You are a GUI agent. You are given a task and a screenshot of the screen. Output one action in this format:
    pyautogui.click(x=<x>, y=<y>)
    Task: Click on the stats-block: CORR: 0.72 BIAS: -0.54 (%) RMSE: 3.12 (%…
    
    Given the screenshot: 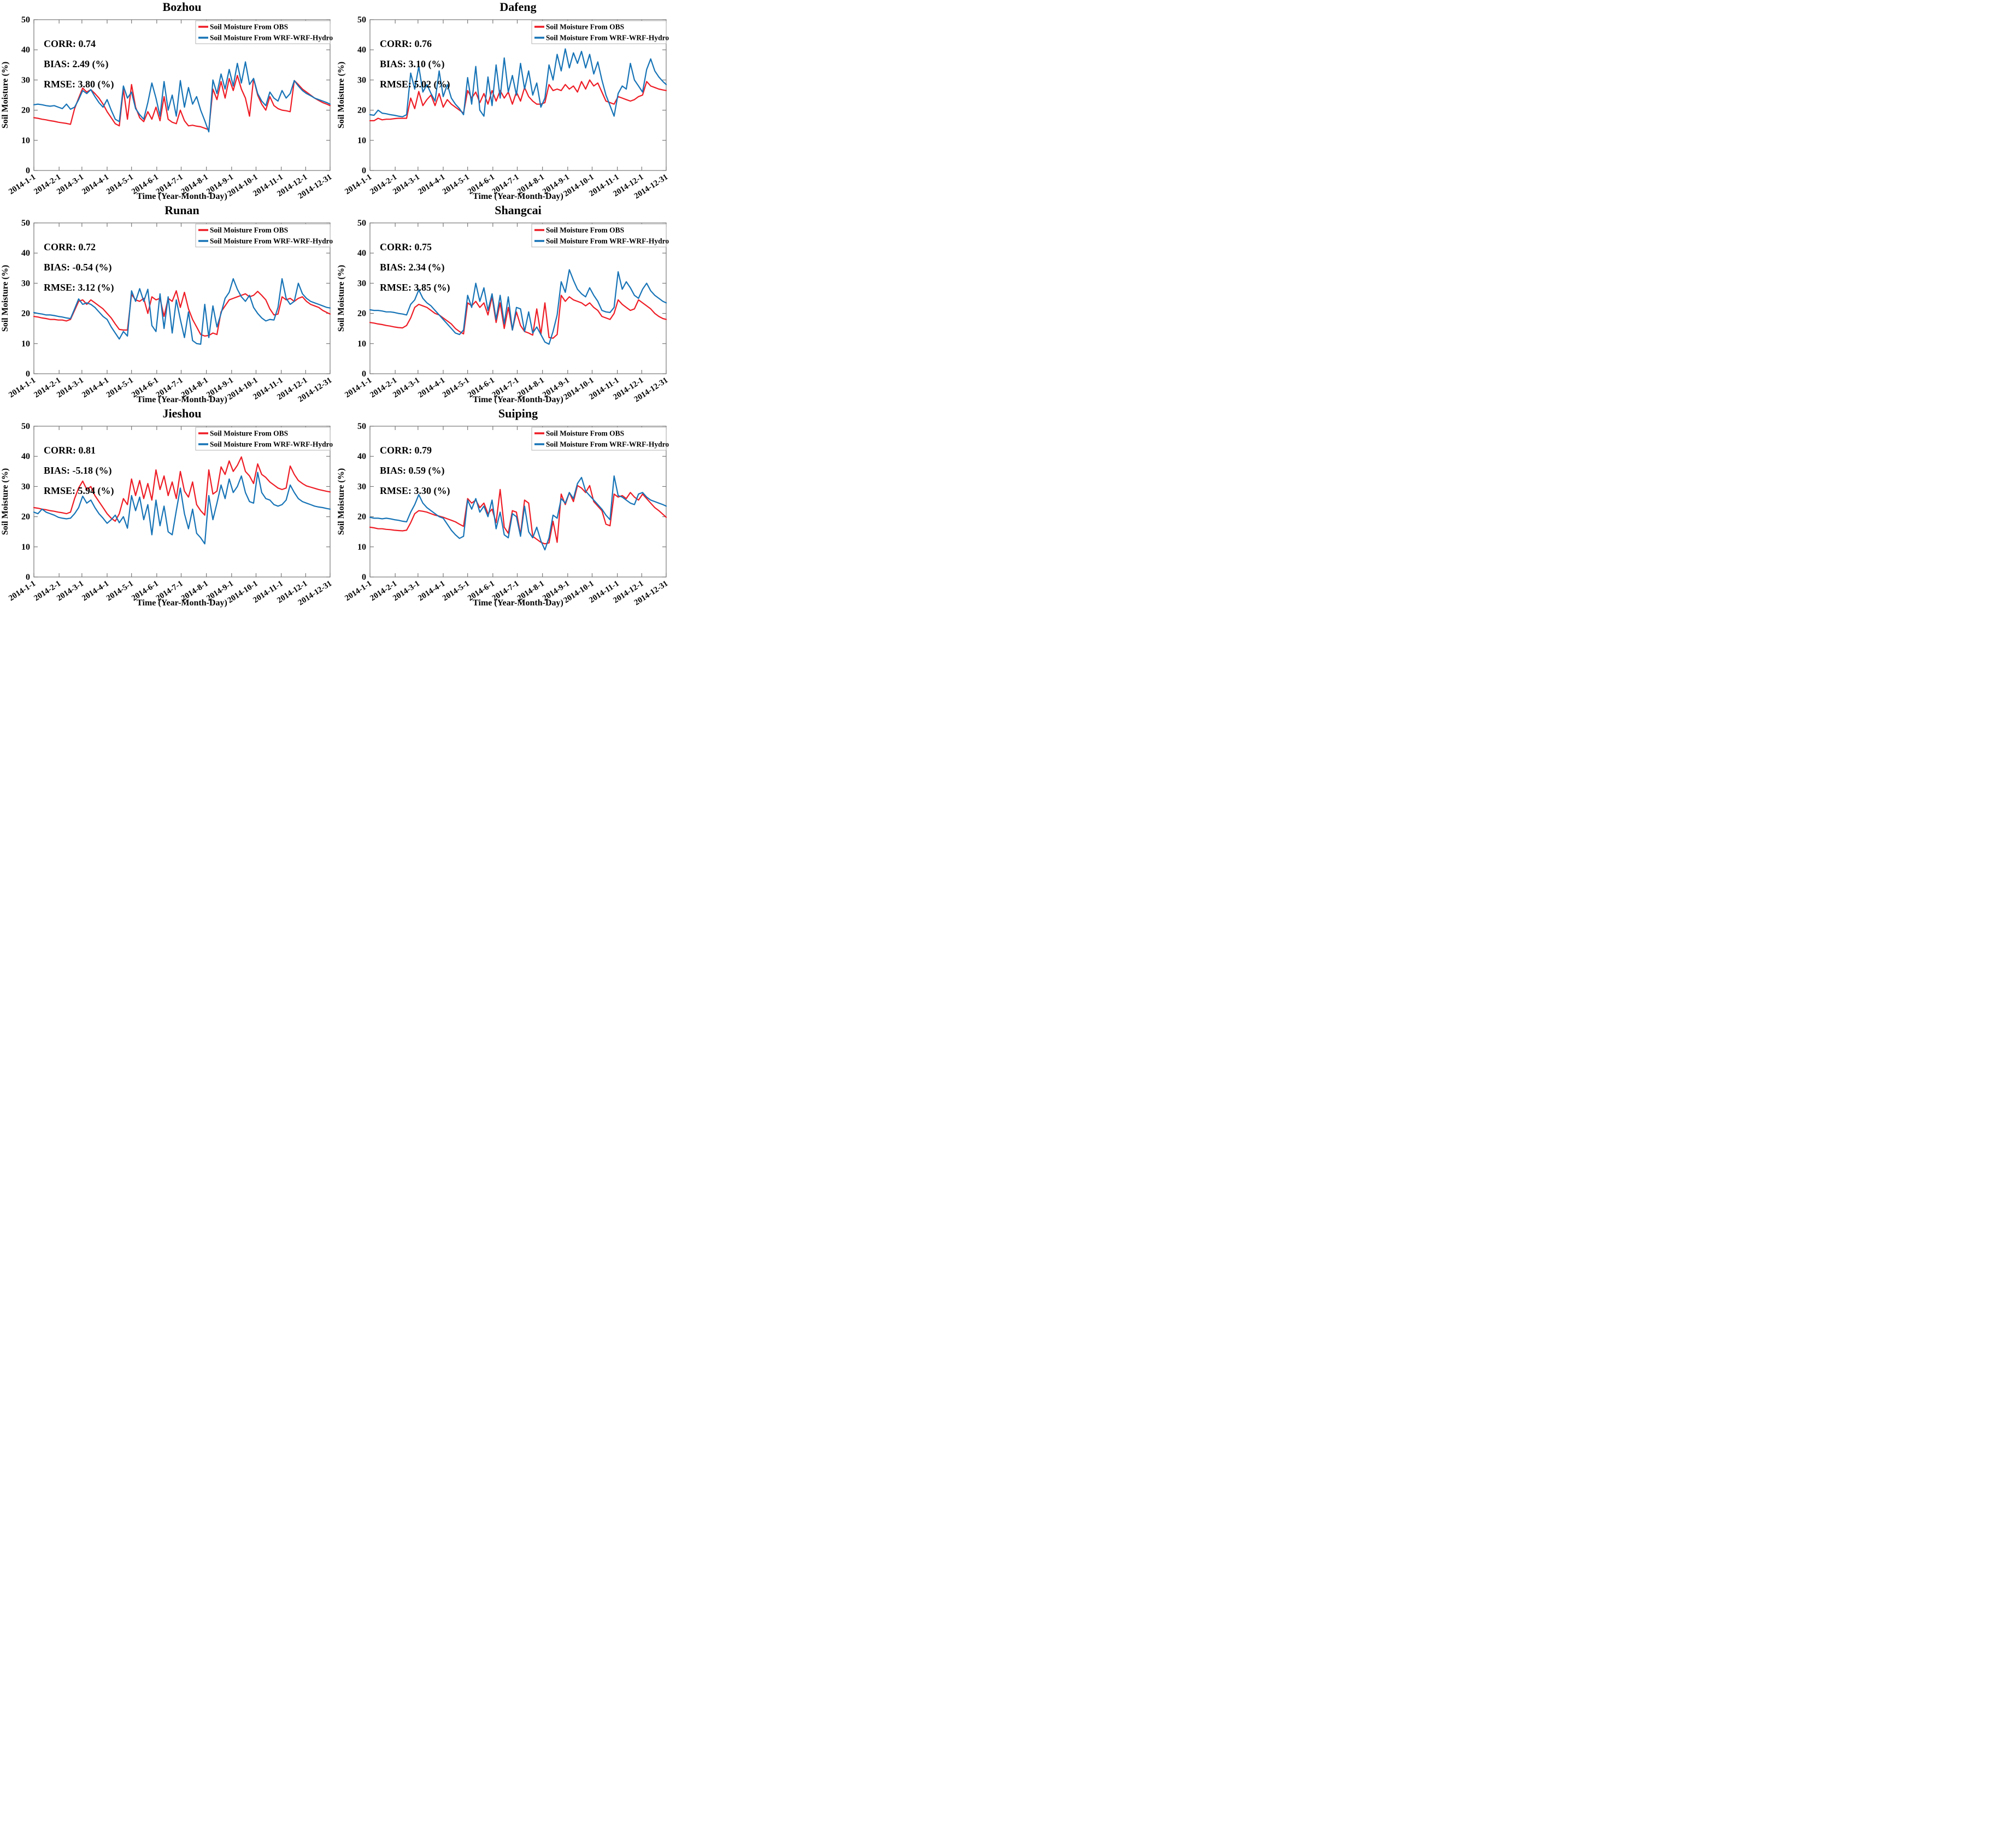 What is the action you would take?
    pyautogui.click(x=79, y=267)
    